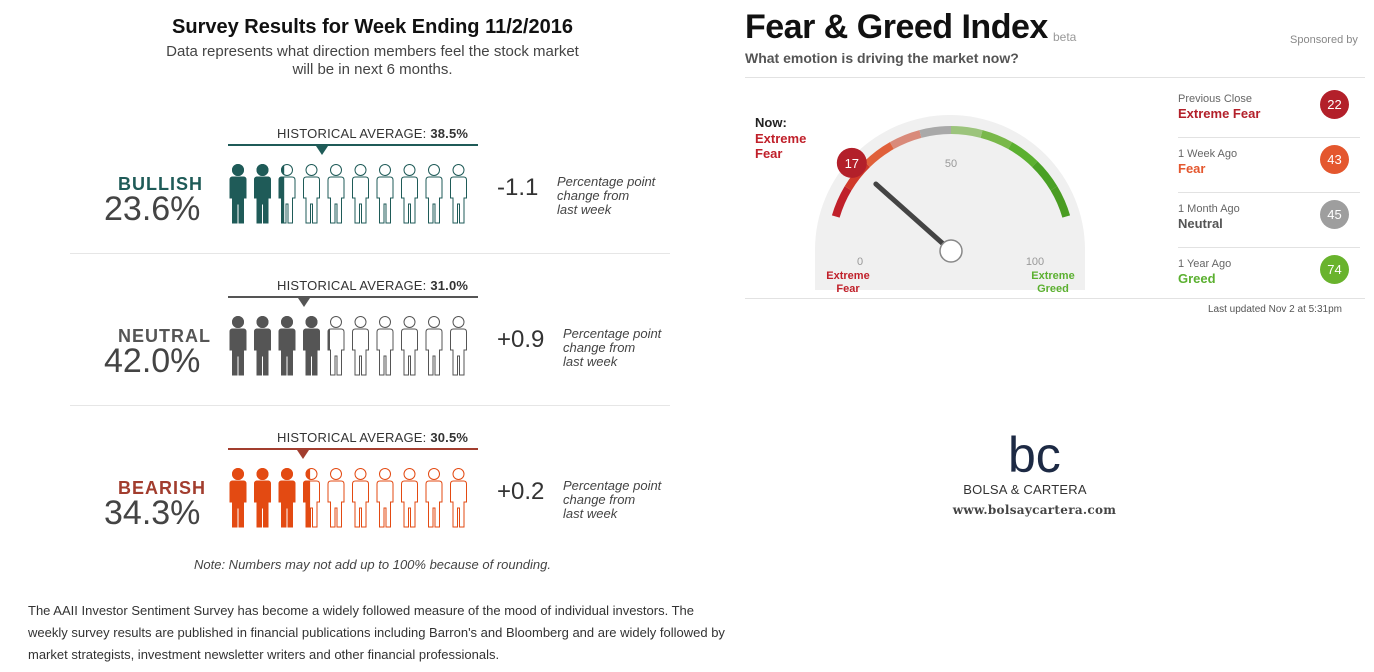 The image size is (1374, 672). What do you see at coordinates (1065, 37) in the screenshot?
I see `beta-badge: beta` at bounding box center [1065, 37].